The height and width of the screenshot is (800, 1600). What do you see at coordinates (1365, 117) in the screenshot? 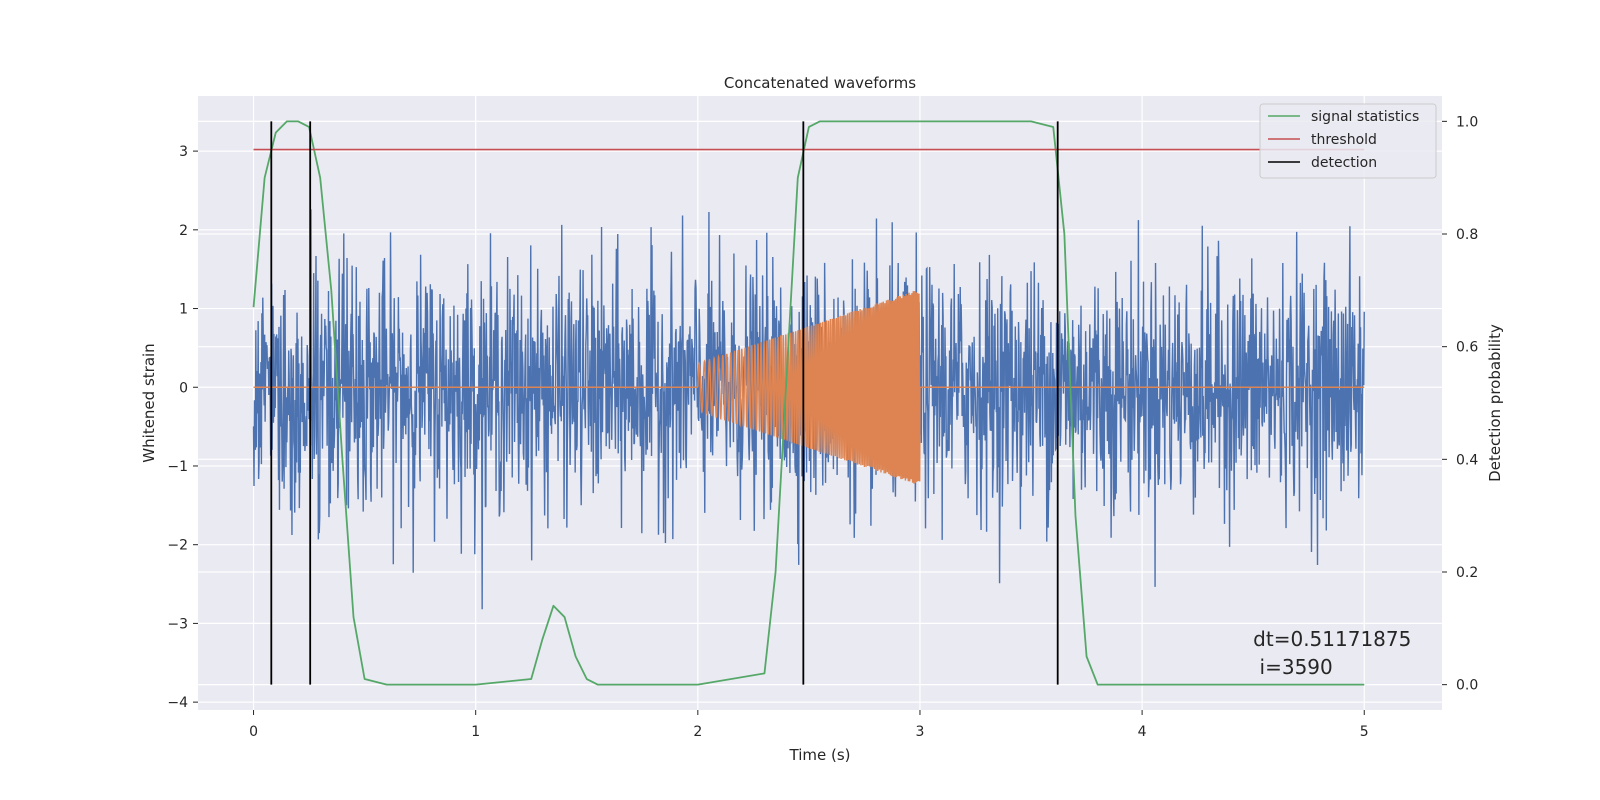
I see `legend-label-signal-statistics: signal statistics` at bounding box center [1365, 117].